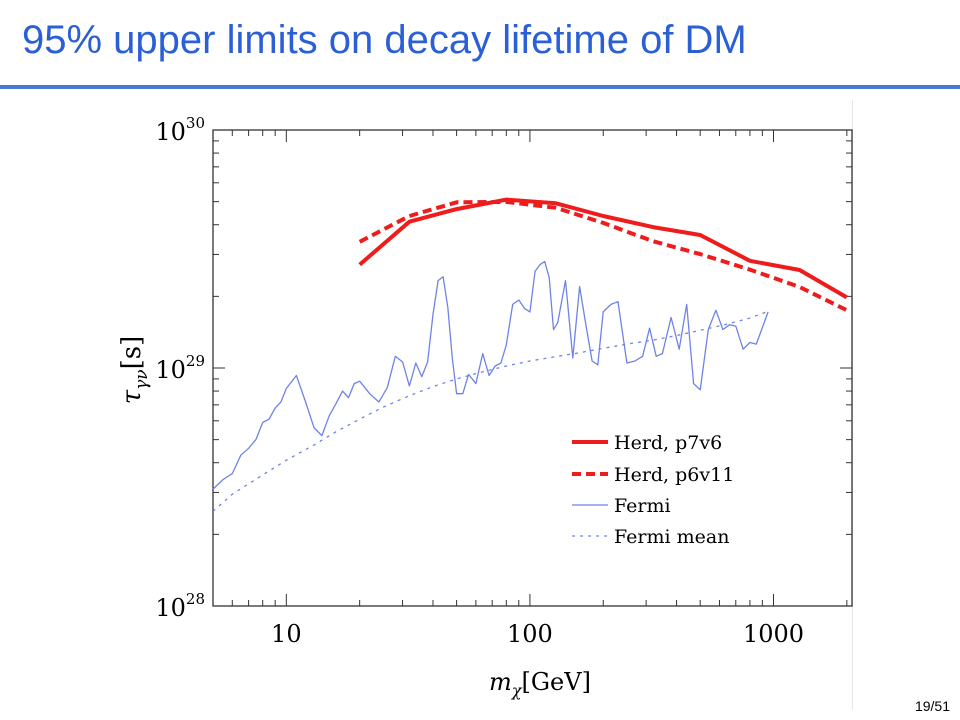 Image resolution: width=960 pixels, height=720 pixels. I want to click on x-tick-label: 100, so click(530, 634).